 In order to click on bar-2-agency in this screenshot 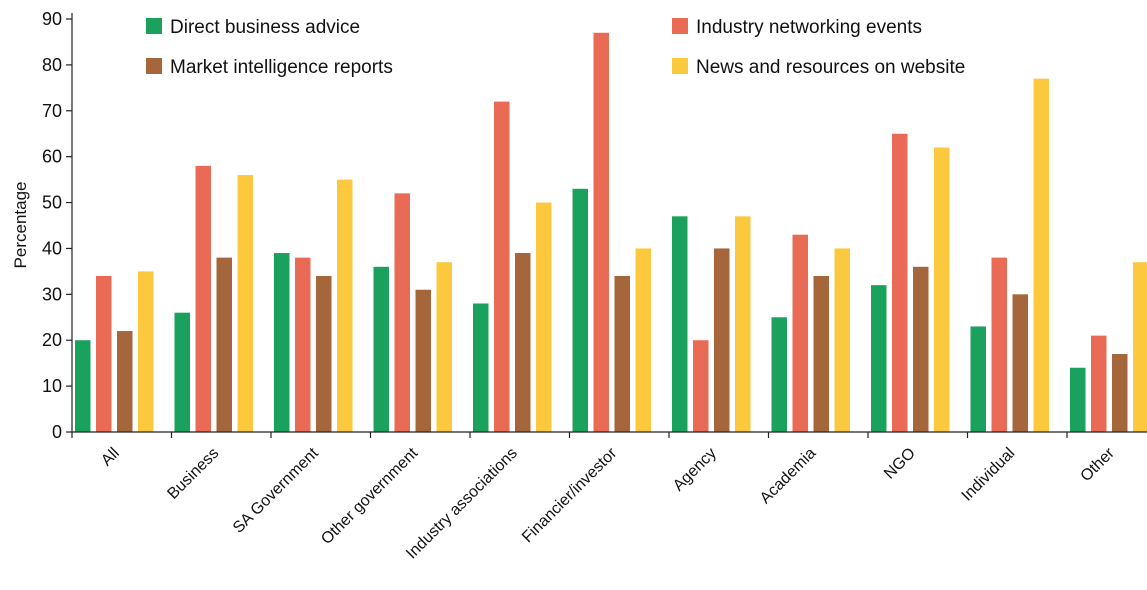, I will do `click(701, 386)`.